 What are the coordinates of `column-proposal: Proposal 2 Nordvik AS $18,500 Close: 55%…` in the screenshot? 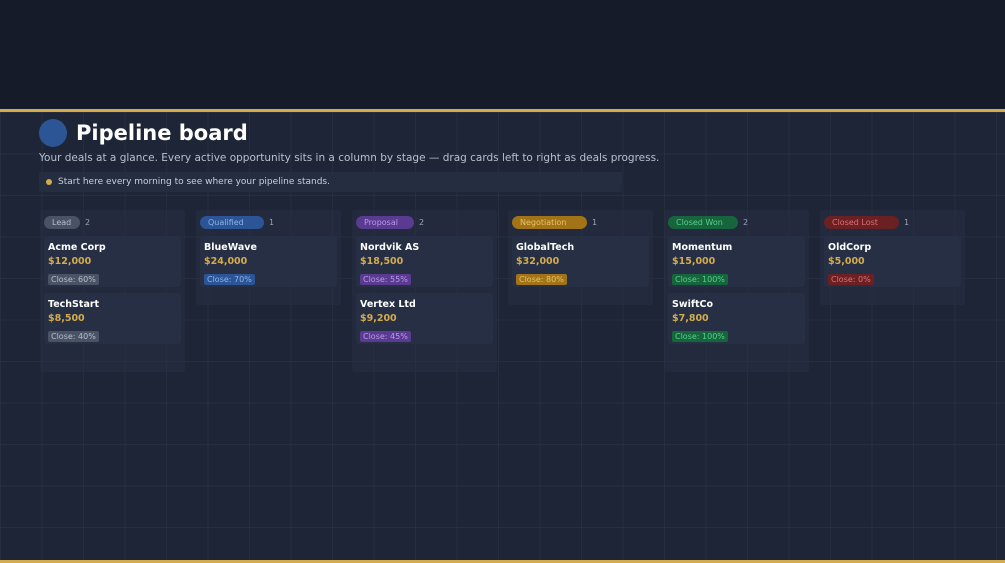 It's located at (424, 291).